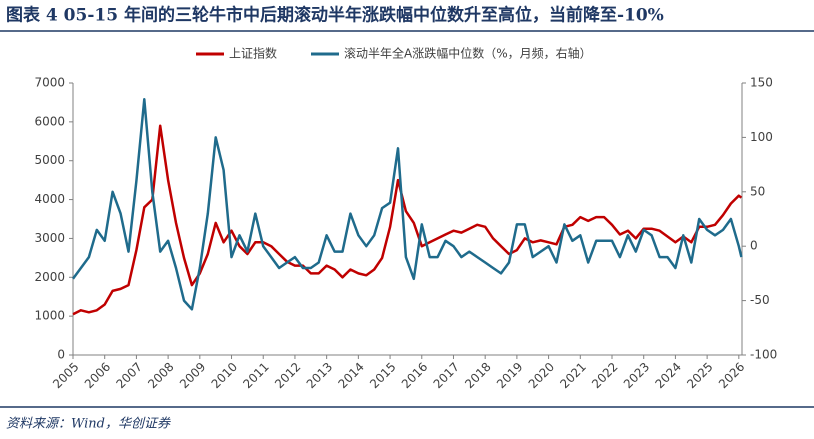 The width and height of the screenshot is (814, 439). What do you see at coordinates (65, 375) in the screenshot?
I see `x-tick-label: 2005` at bounding box center [65, 375].